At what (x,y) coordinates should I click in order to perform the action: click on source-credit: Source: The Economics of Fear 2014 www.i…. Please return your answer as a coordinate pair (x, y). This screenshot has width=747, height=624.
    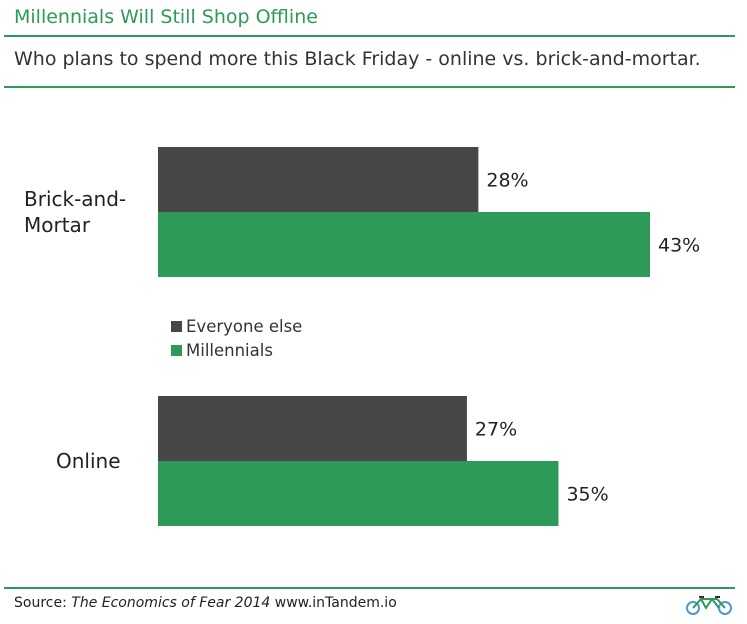
    Looking at the image, I should click on (205, 603).